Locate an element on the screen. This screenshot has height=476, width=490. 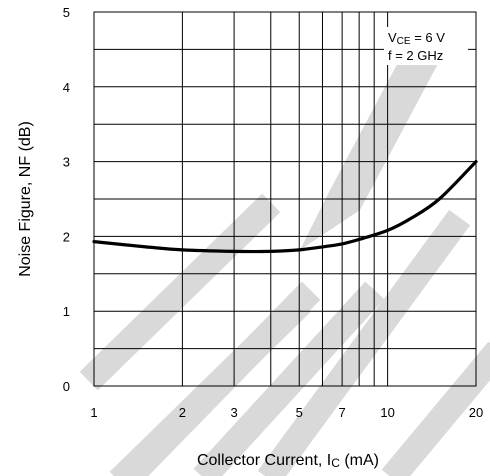
conditions-annotation: VCE = 6 V f = 2 GHz is located at coordinates (426, 46).